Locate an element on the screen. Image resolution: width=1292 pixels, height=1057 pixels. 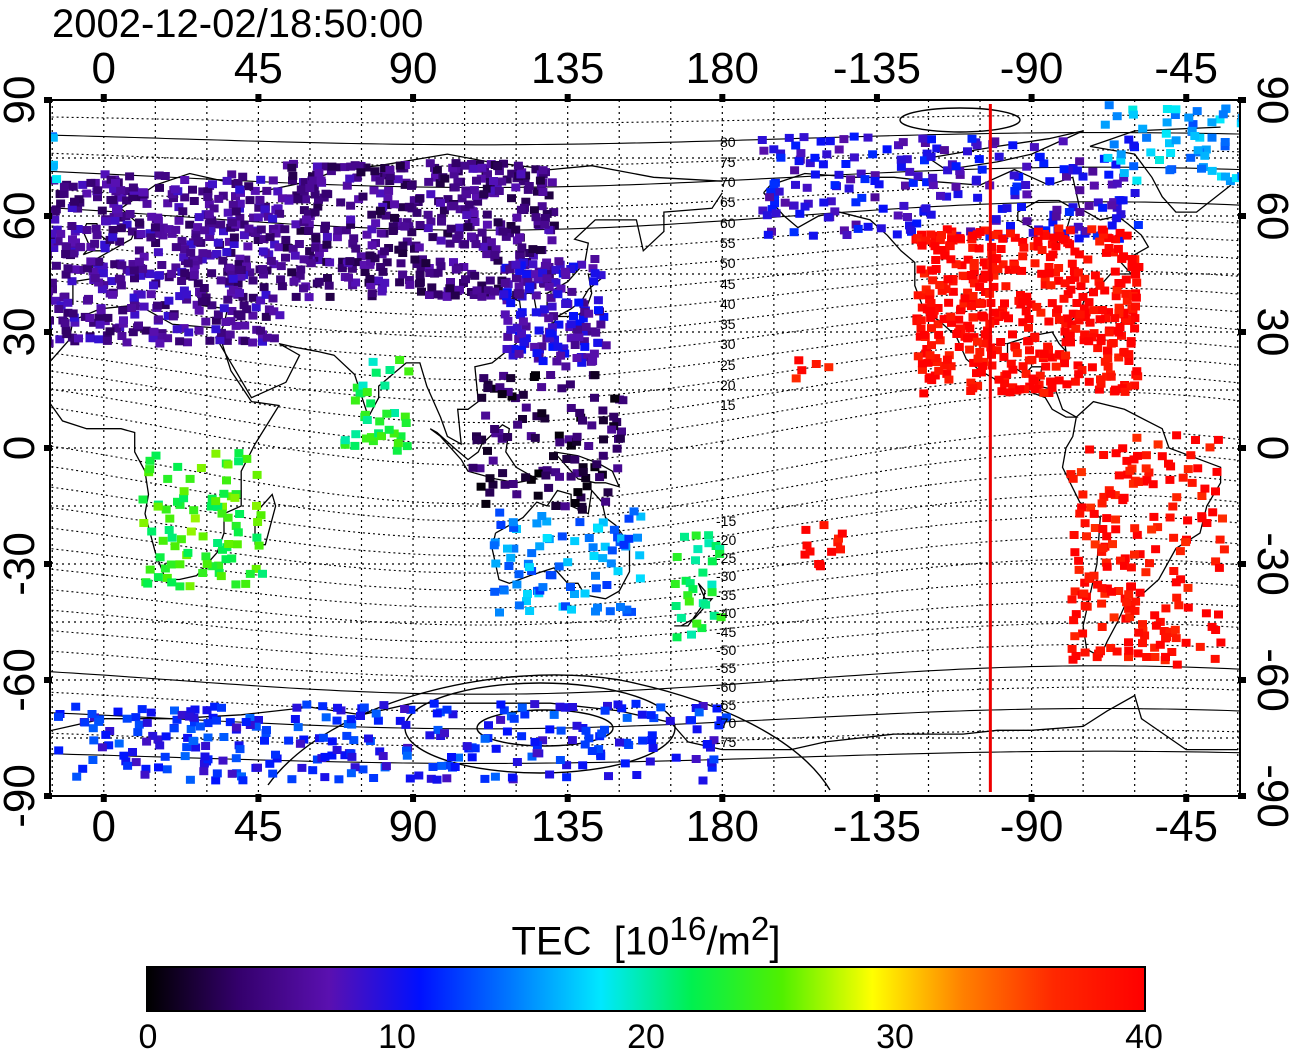
bottom-longitude-tick-label: -90 is located at coordinates (1031, 826).